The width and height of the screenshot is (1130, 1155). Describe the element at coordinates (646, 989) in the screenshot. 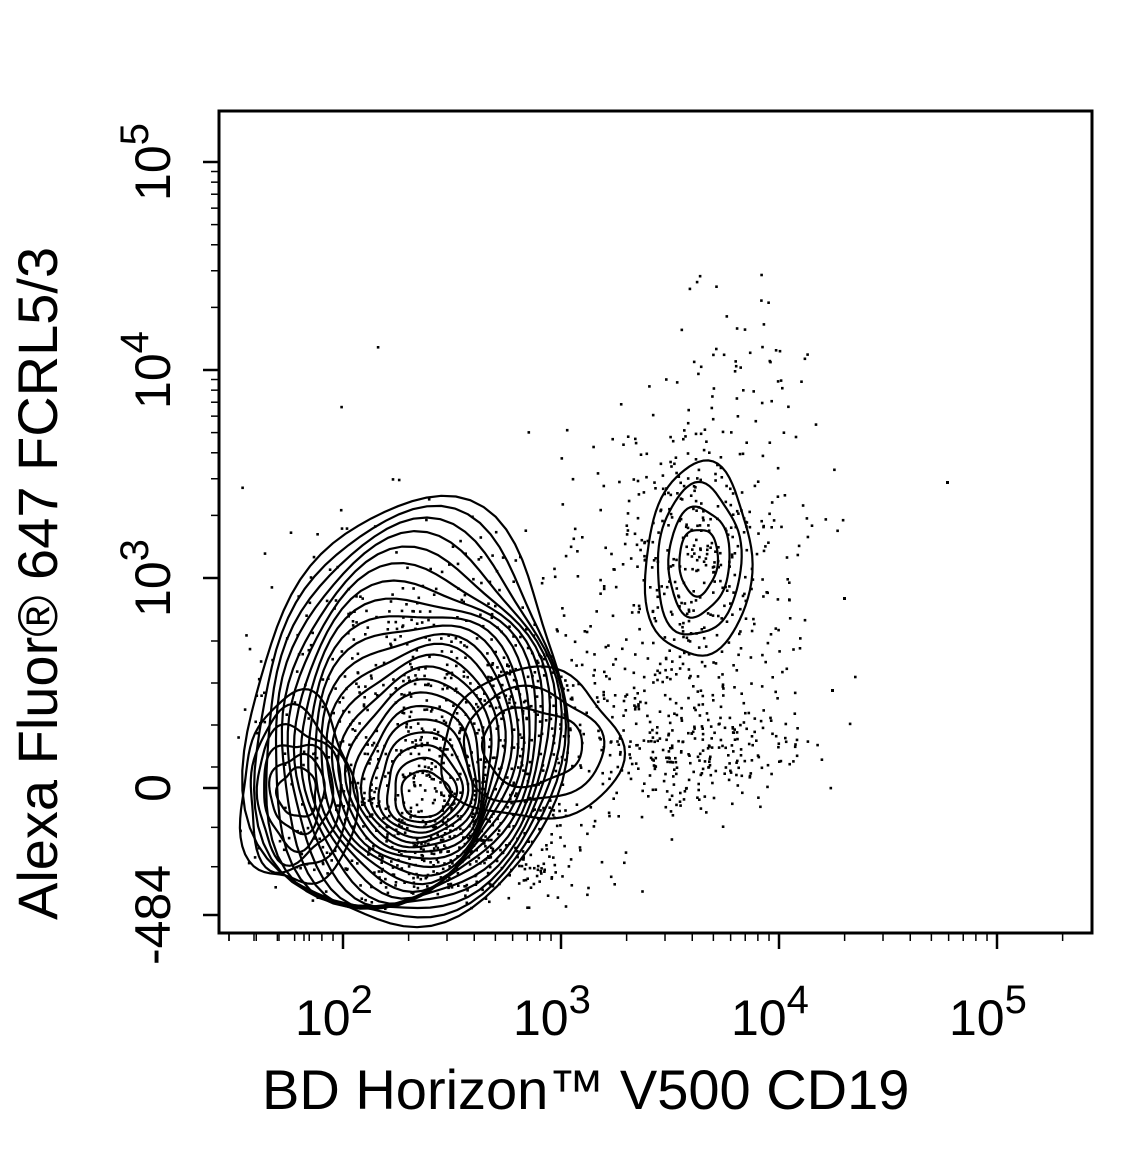

I see `x-axis-ticks: 102 103 104 105` at that location.